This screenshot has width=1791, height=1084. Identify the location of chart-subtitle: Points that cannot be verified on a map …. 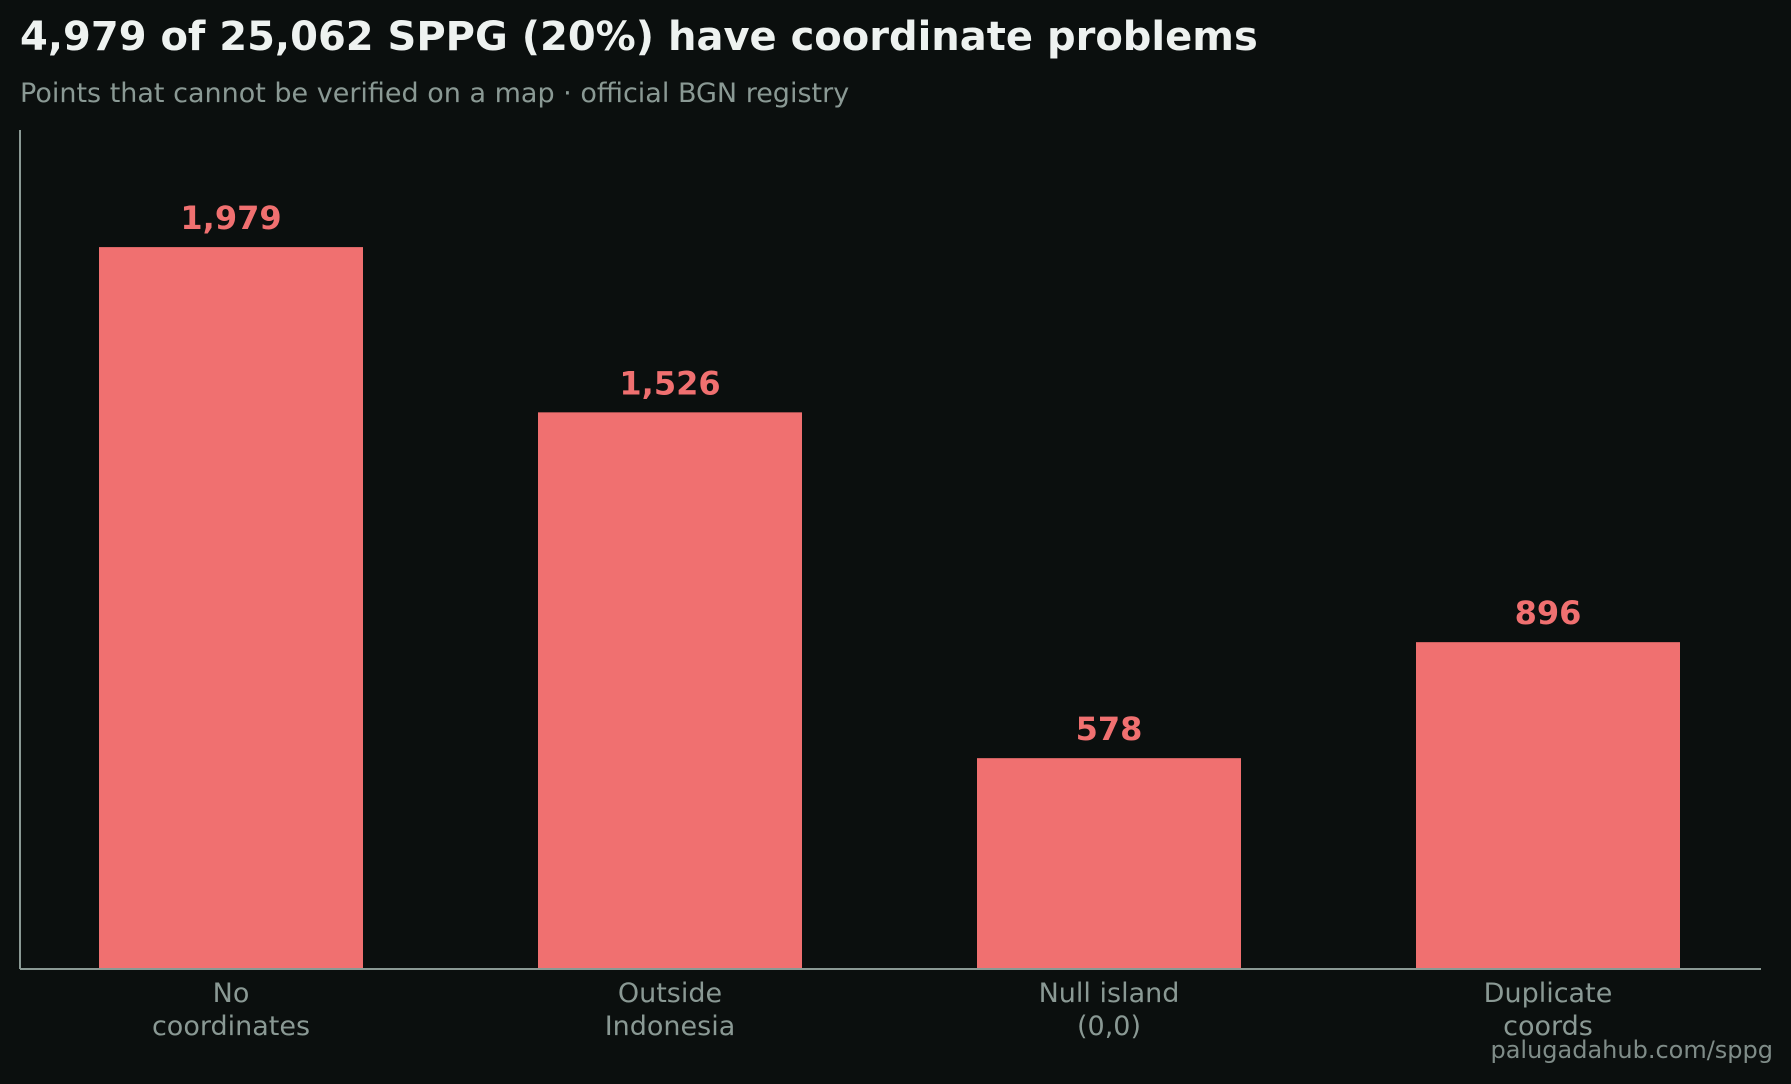
(435, 93).